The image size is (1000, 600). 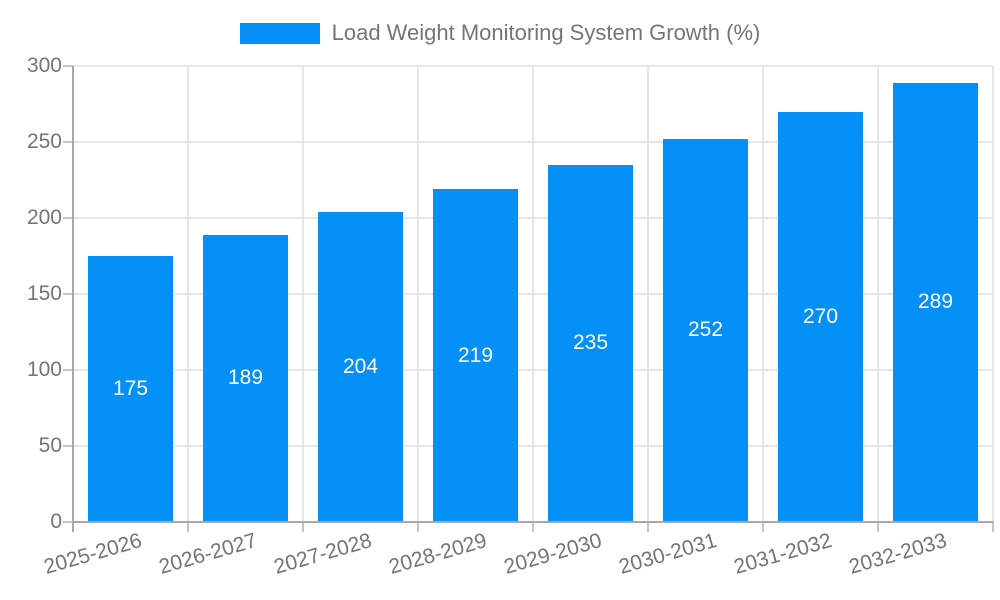 I want to click on legend-label: Load Weight Monitoring System Growth (%), so click(x=546, y=32).